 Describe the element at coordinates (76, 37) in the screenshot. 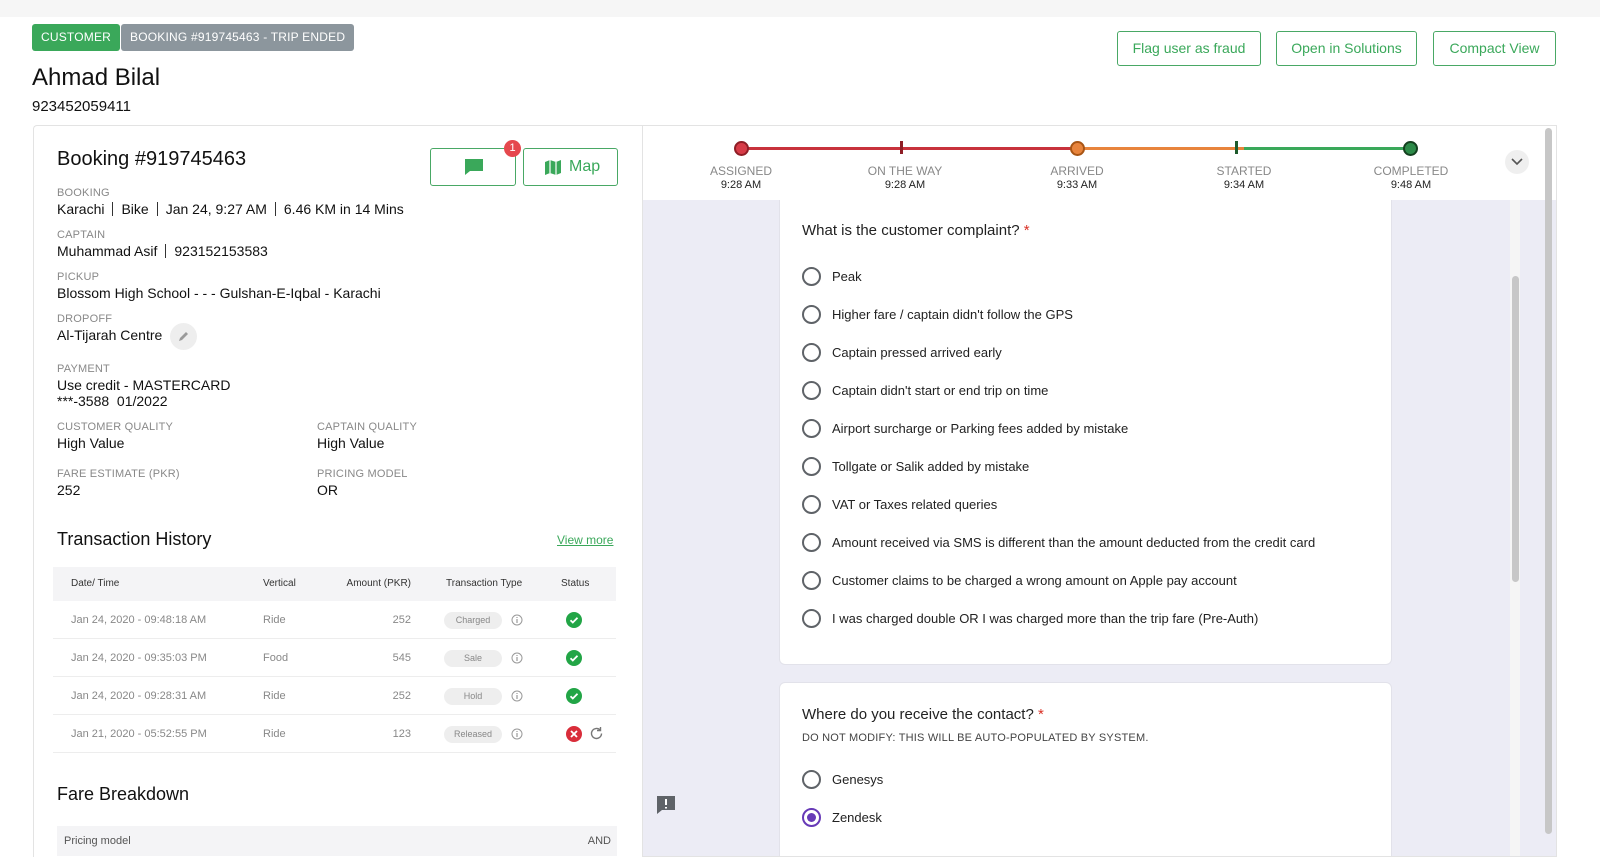

I see `customer-tag: CUSTOMER` at that location.